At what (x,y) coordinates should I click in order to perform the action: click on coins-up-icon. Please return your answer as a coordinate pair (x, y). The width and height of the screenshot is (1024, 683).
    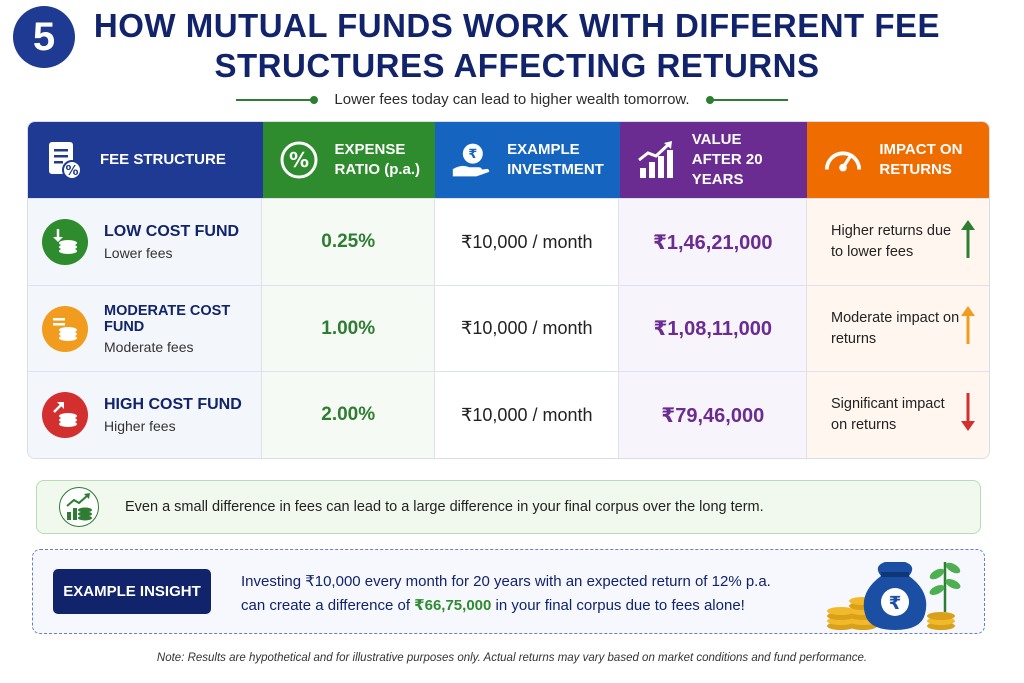
    Looking at the image, I should click on (65, 415).